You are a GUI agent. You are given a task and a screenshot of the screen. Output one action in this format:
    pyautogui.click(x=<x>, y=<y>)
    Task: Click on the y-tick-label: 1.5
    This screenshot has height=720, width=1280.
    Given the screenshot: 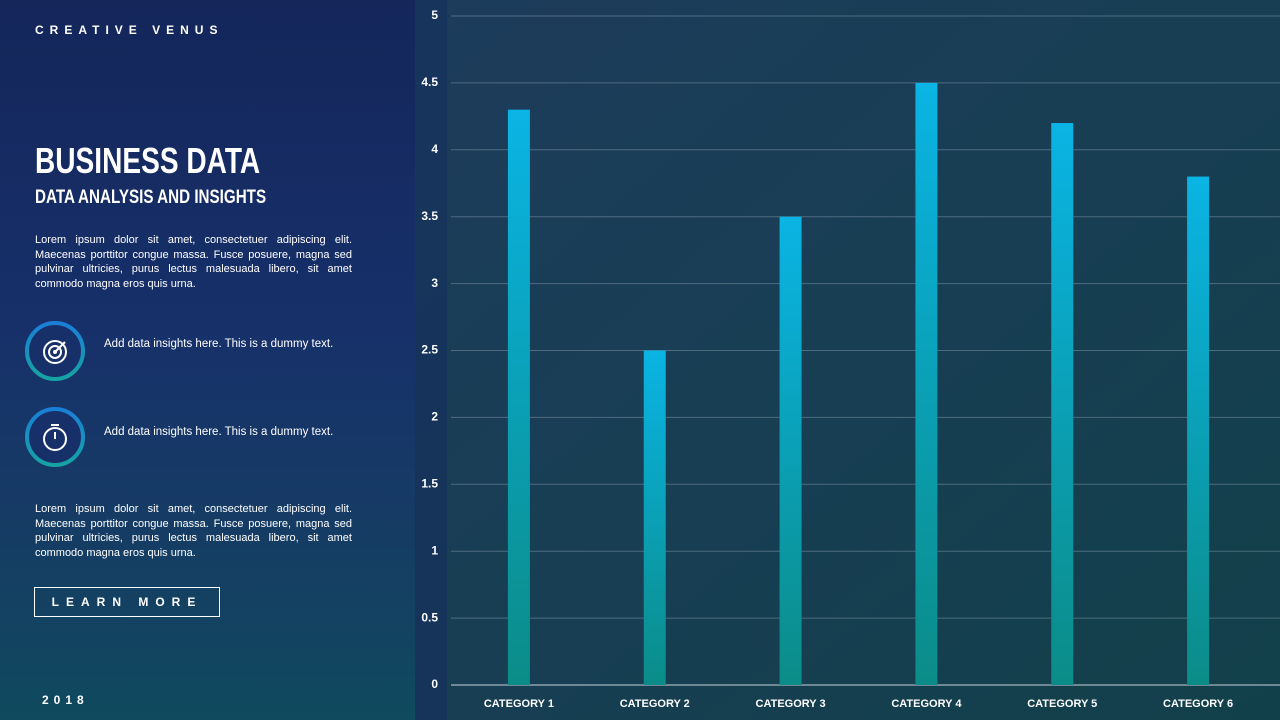 What is the action you would take?
    pyautogui.click(x=429, y=483)
    